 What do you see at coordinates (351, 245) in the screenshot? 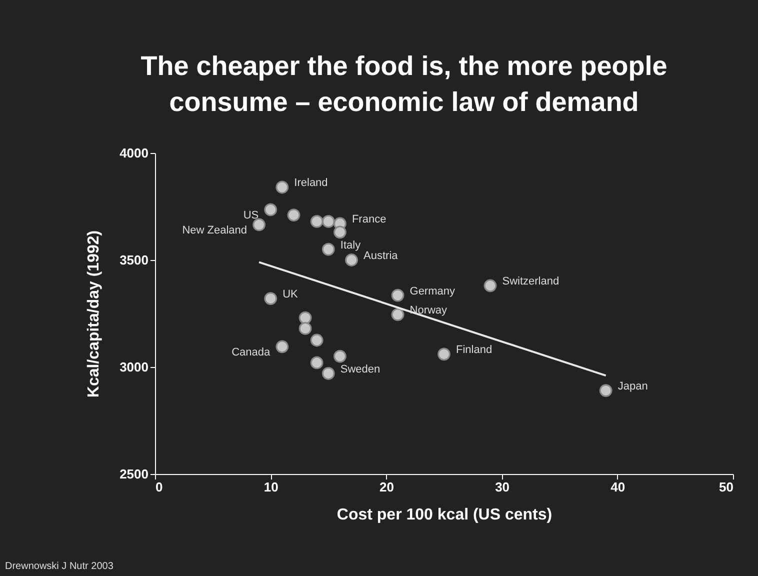
I see `annotation: Italy` at bounding box center [351, 245].